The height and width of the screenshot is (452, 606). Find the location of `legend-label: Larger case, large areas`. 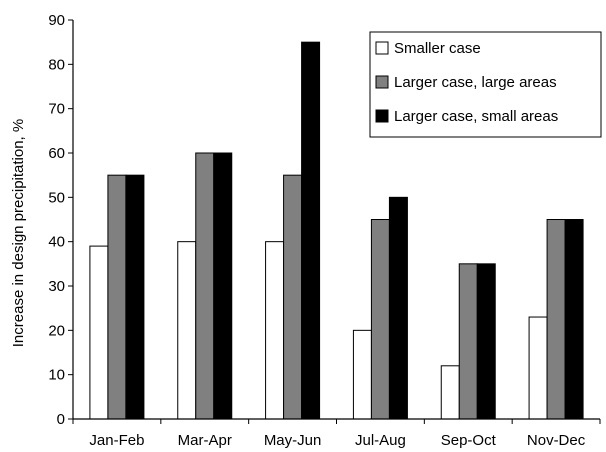

legend-label: Larger case, large areas is located at coordinates (475, 82).